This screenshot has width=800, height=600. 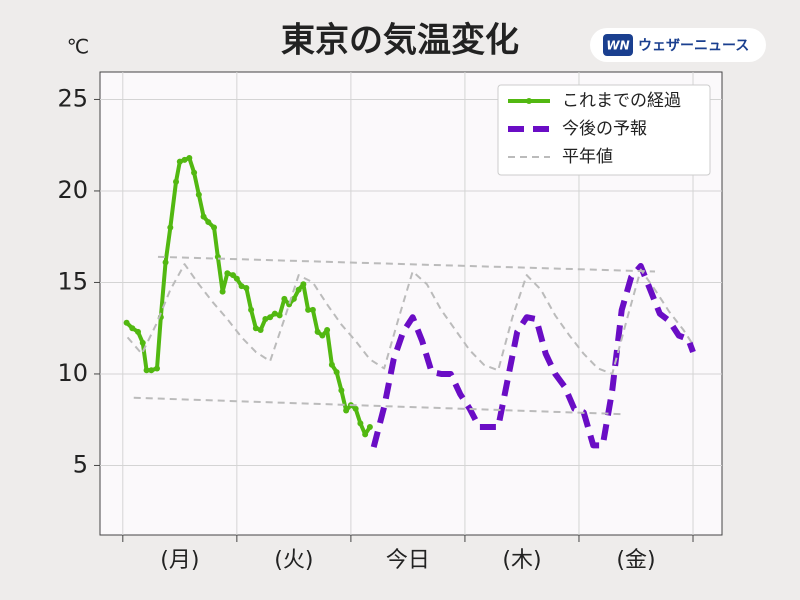 What do you see at coordinates (693, 46) in the screenshot?
I see `logo-text: ウェザーニュース` at bounding box center [693, 46].